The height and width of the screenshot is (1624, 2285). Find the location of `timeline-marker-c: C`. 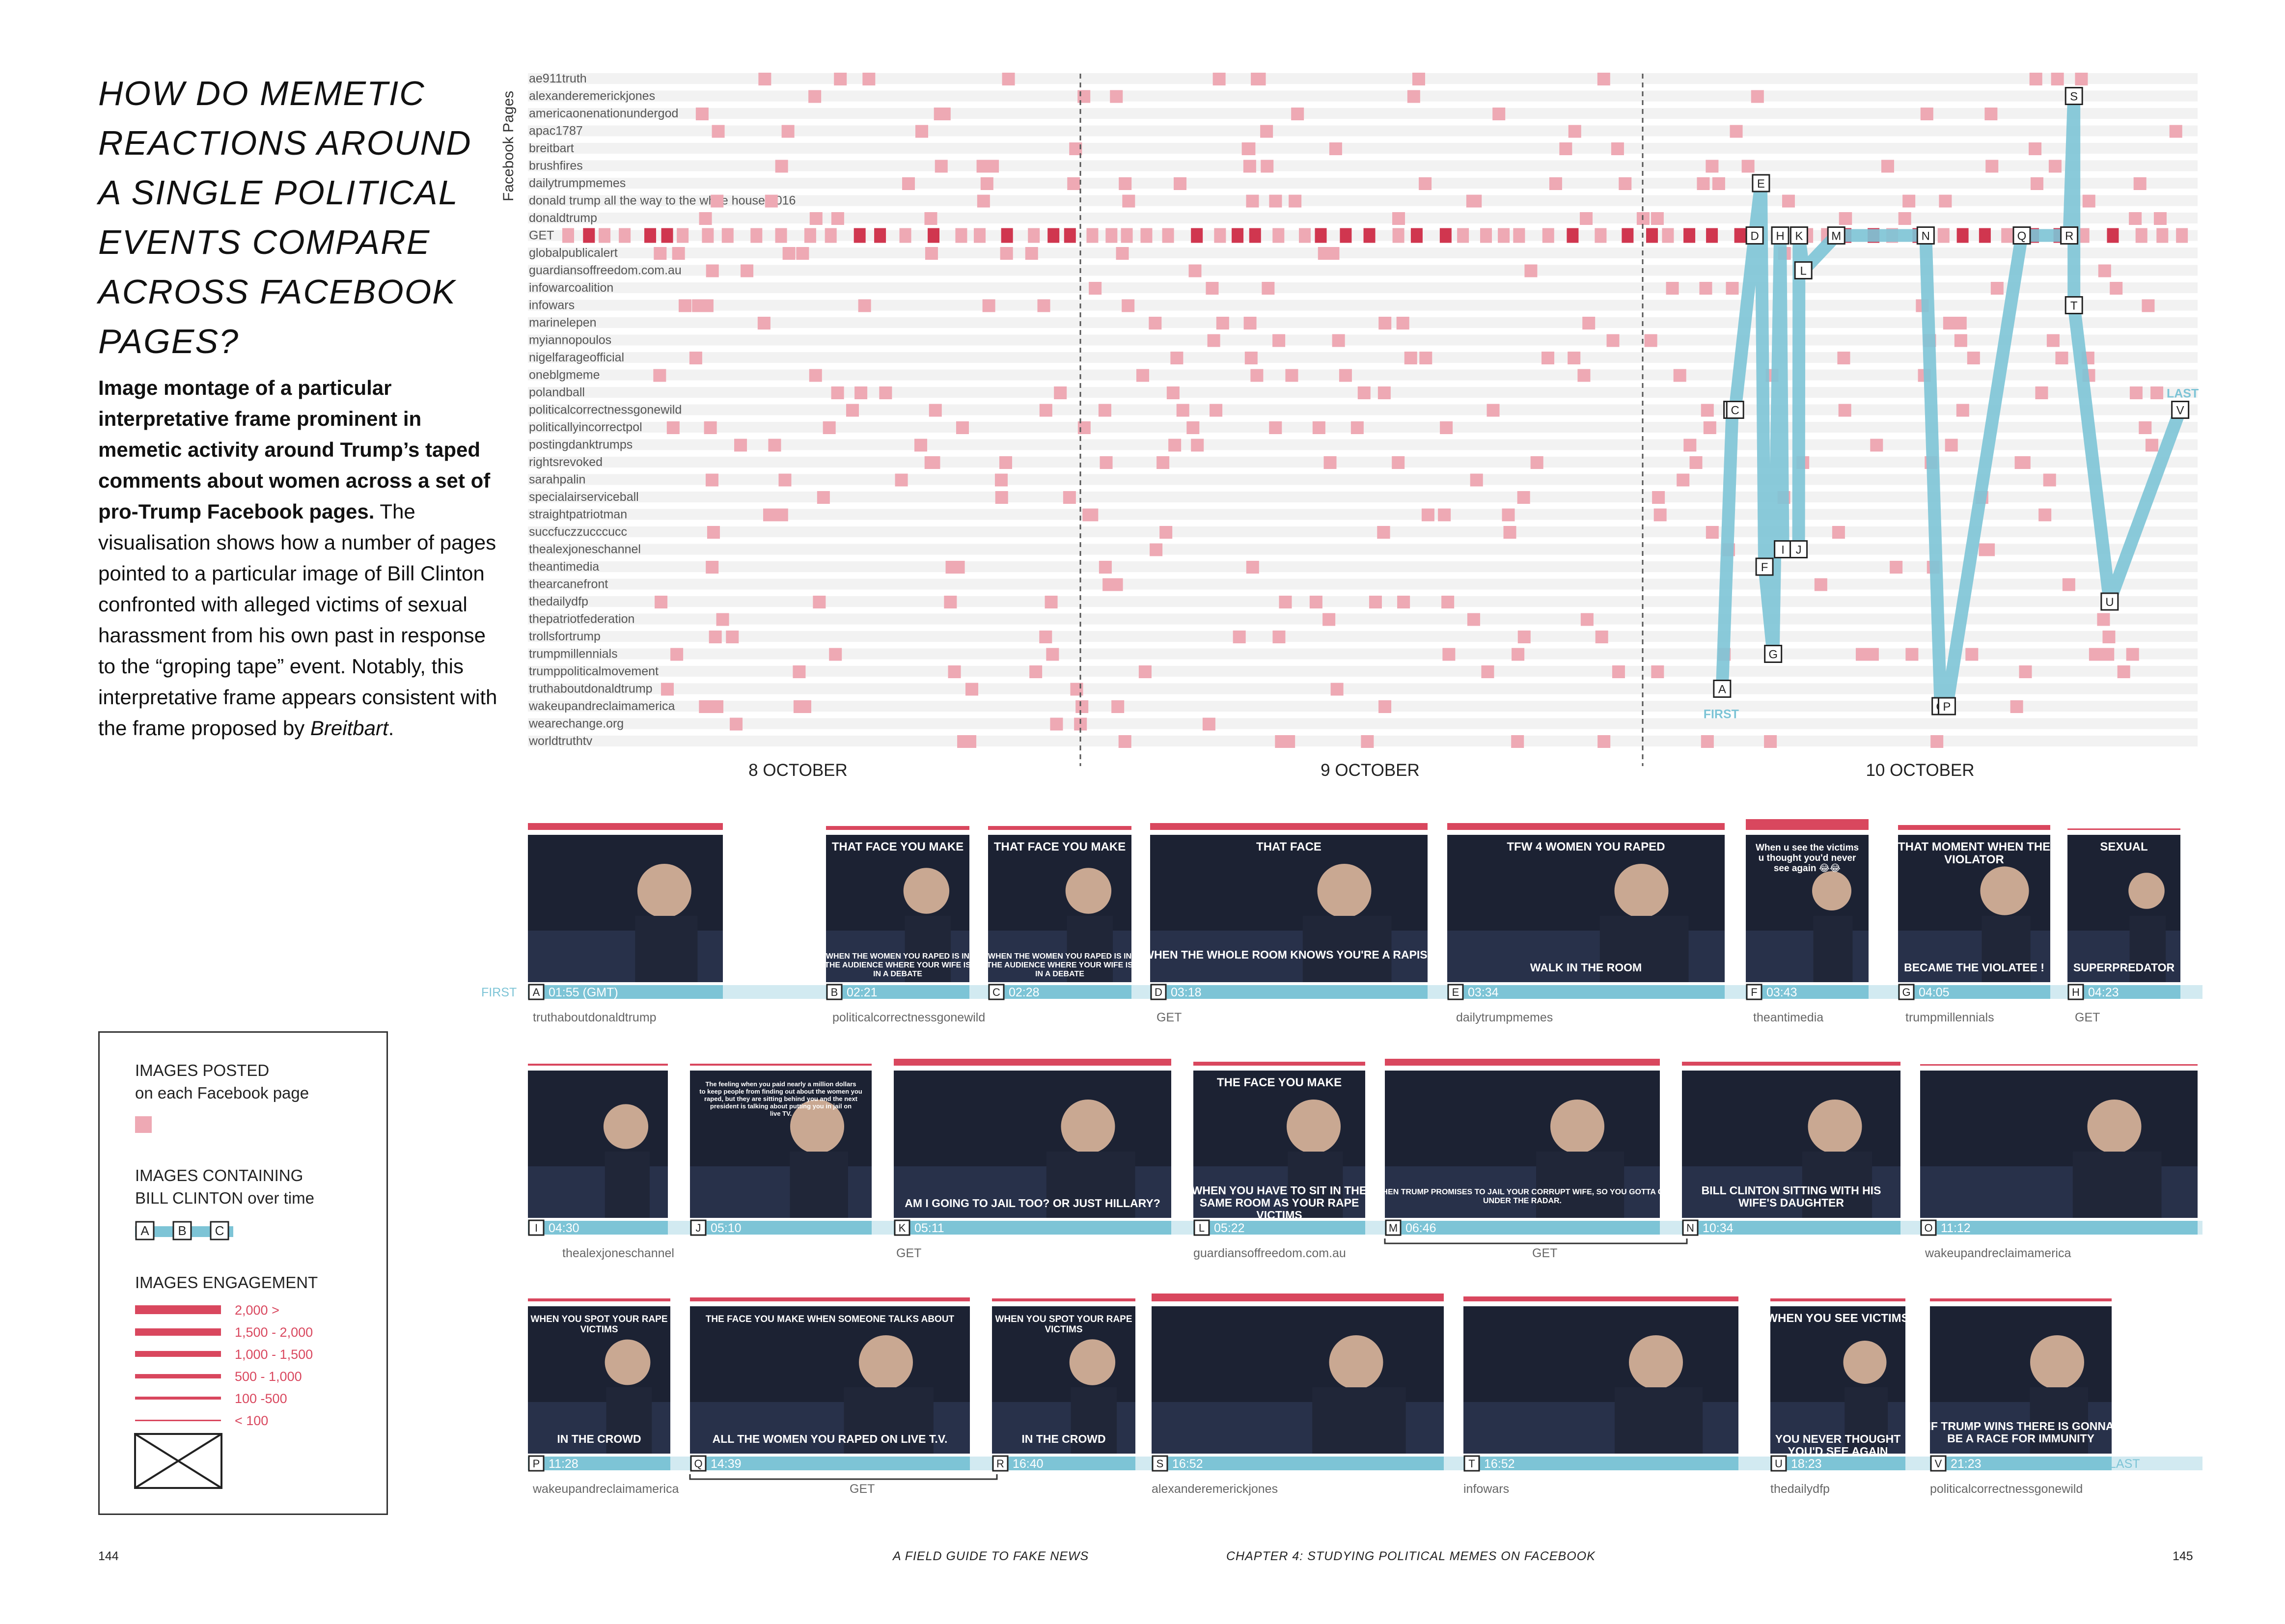

timeline-marker-c: C is located at coordinates (1735, 410).